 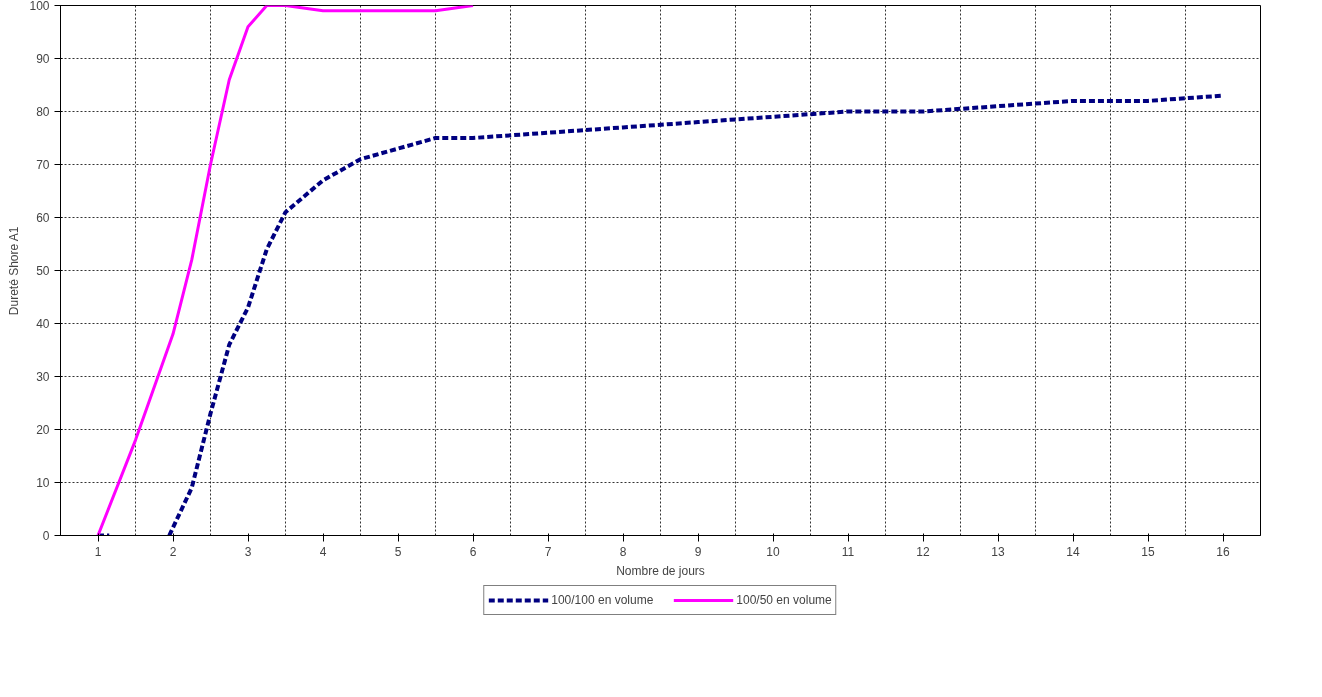 I want to click on y-axis-title: Dureté Shore A1, so click(x=14, y=271).